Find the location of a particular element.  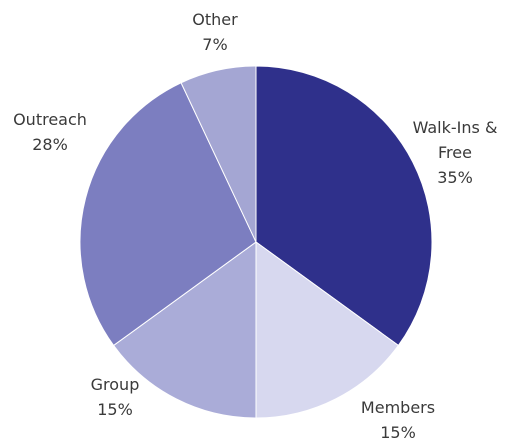

slice-label: Walk-Ins & Free 35% is located at coordinates (455, 152).